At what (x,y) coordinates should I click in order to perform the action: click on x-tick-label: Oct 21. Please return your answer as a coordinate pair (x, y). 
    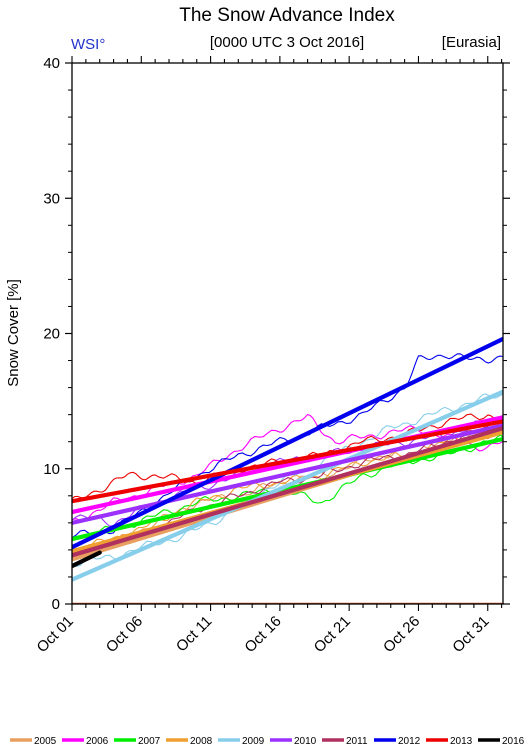
    Looking at the image, I should click on (332, 634).